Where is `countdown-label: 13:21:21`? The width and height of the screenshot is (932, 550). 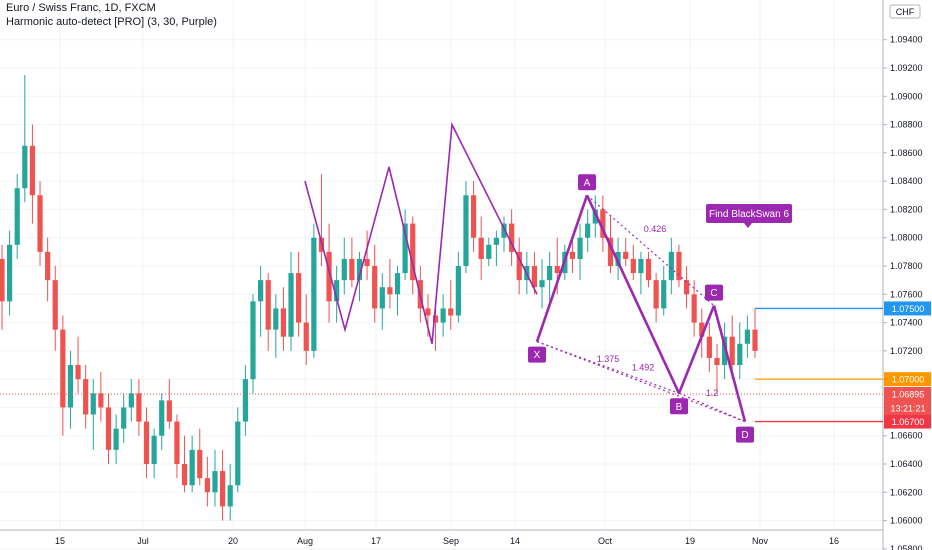
countdown-label: 13:21:21 is located at coordinates (907, 408).